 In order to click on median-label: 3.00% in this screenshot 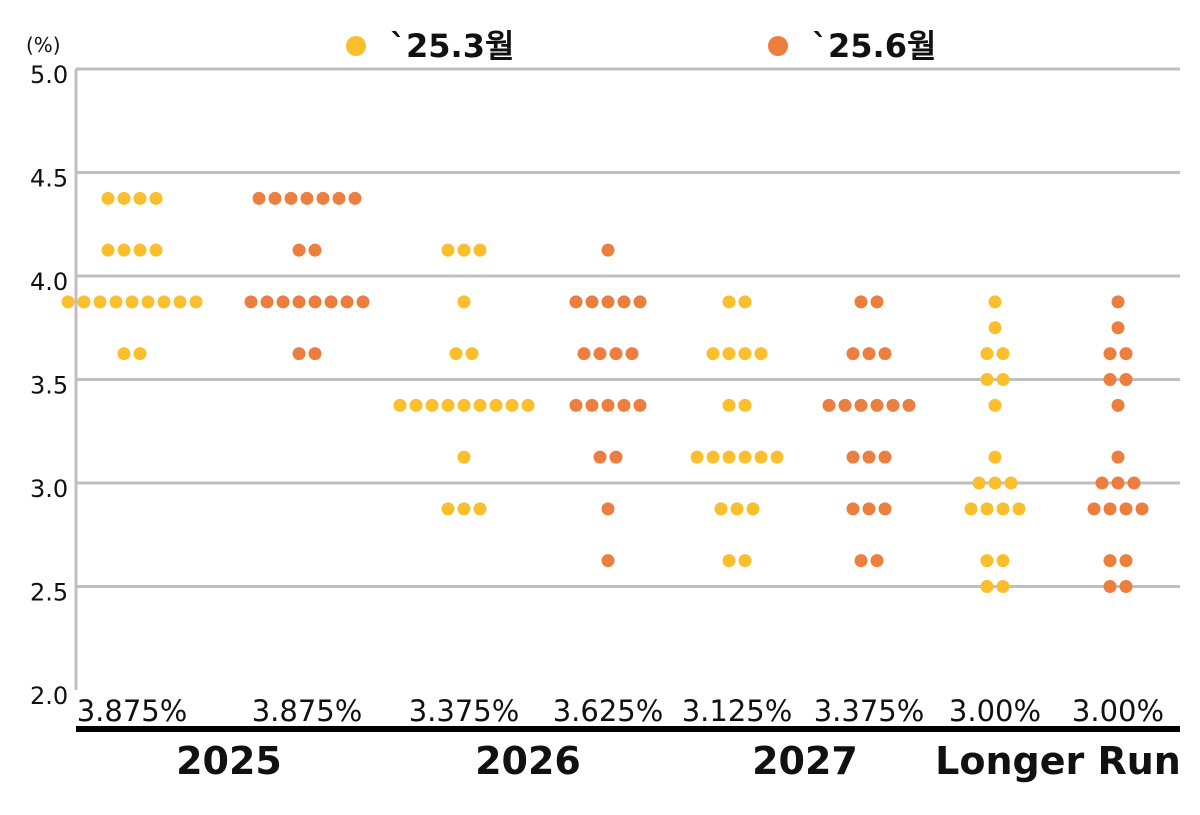, I will do `click(1118, 711)`.